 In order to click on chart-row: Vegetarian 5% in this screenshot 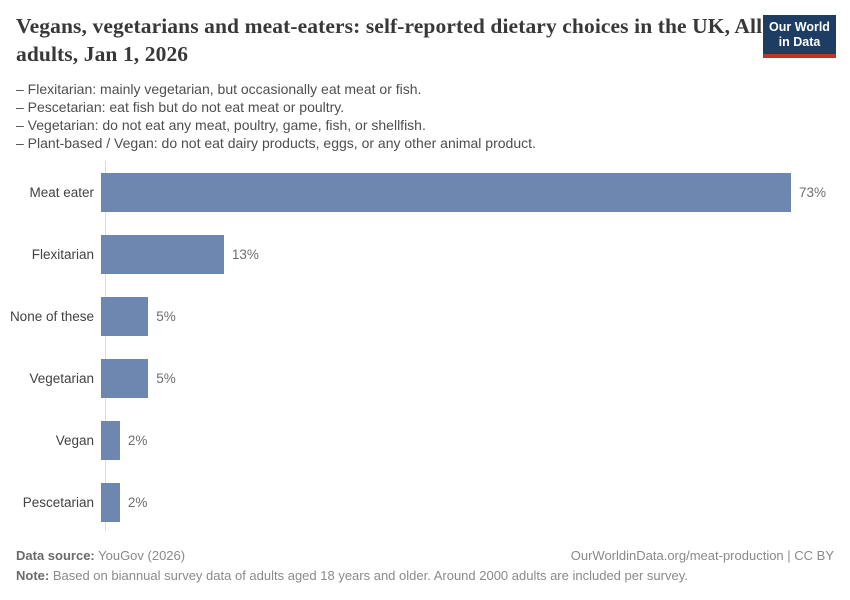, I will do `click(425, 378)`.